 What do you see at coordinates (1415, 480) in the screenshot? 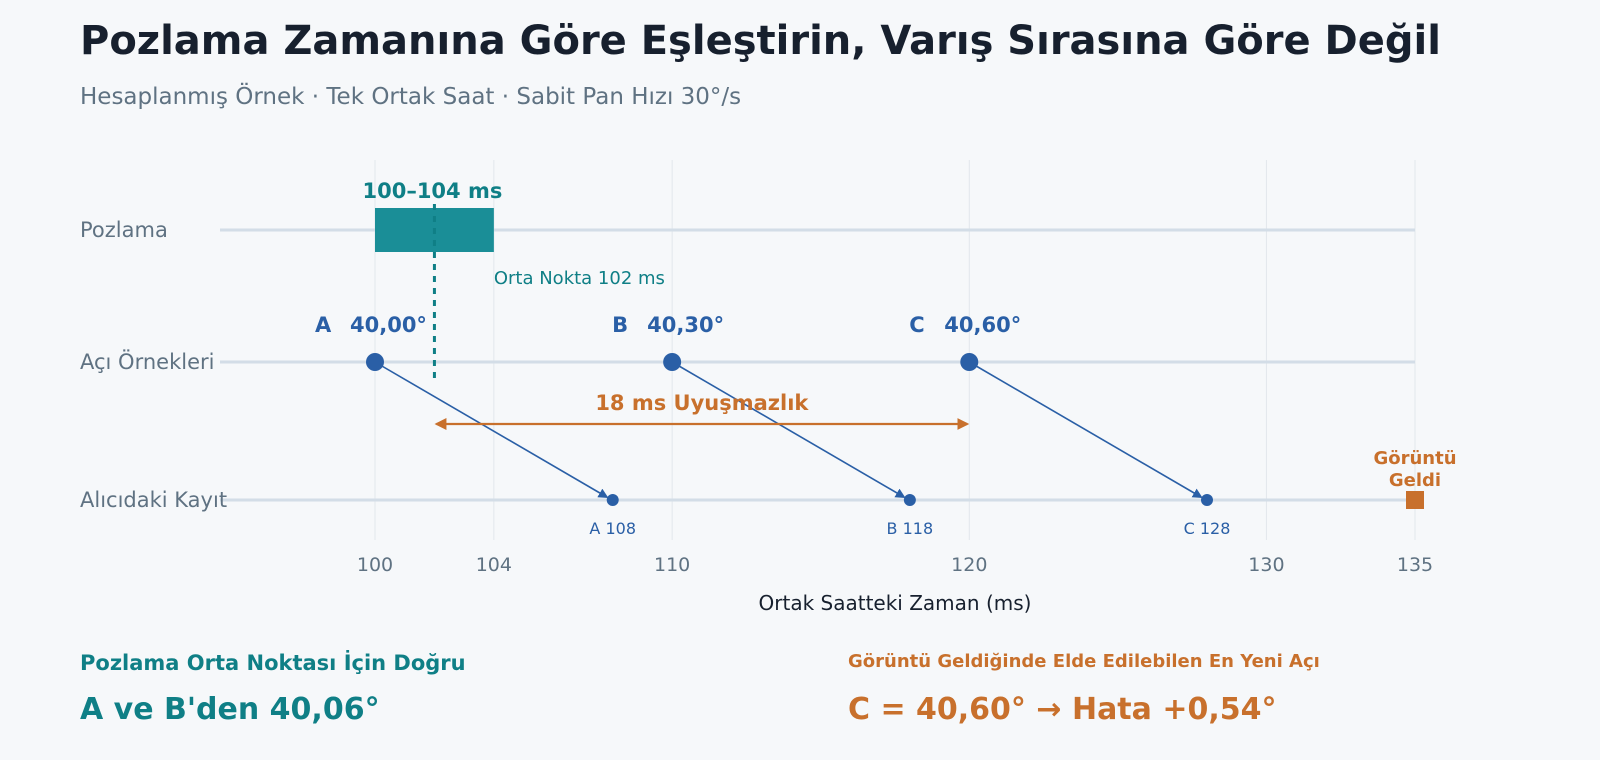
I see `frame-arrival-label-2: Geldi` at bounding box center [1415, 480].